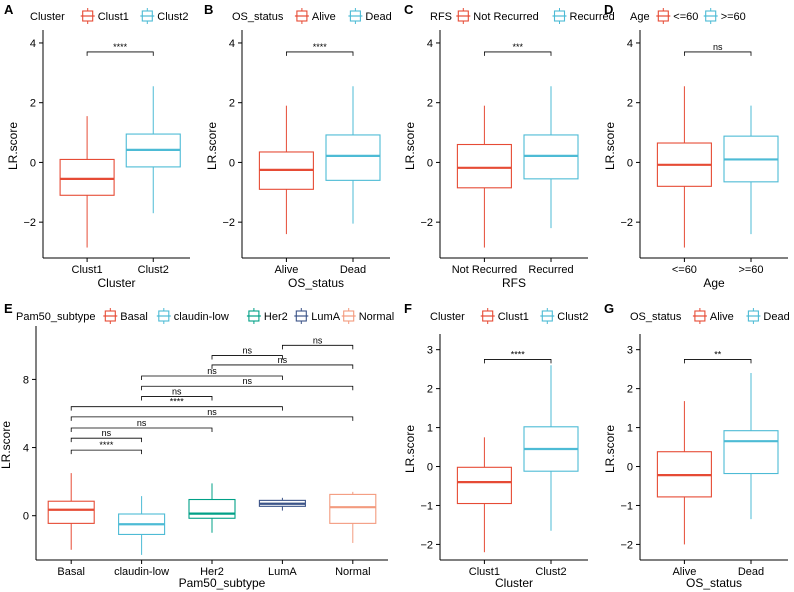 Image resolution: width=794 pixels, height=592 pixels. I want to click on legend-label: <=60, so click(685, 17).